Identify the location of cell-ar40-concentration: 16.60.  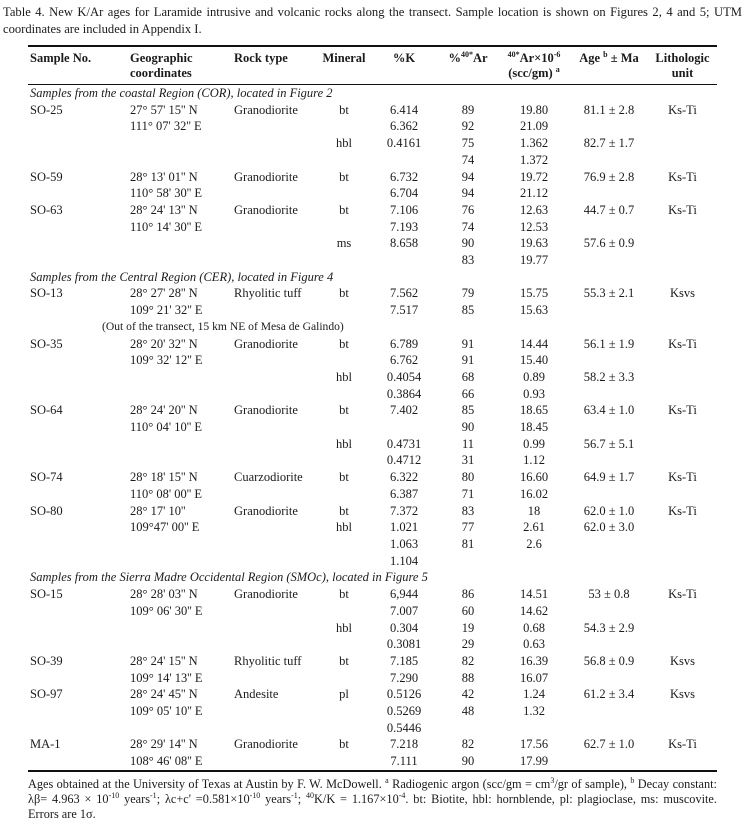
(534, 477).